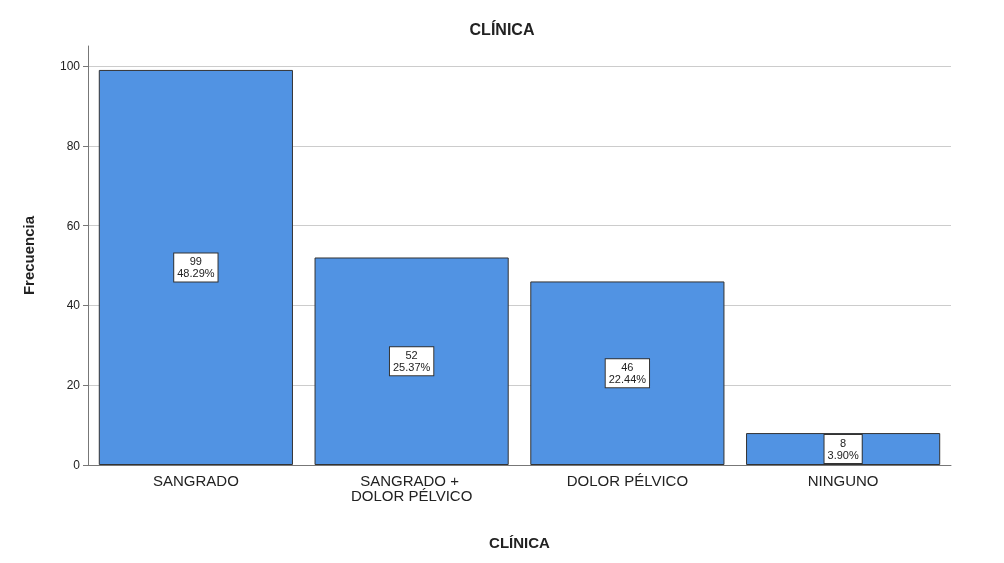  I want to click on data-label: 8 3.90%, so click(843, 449).